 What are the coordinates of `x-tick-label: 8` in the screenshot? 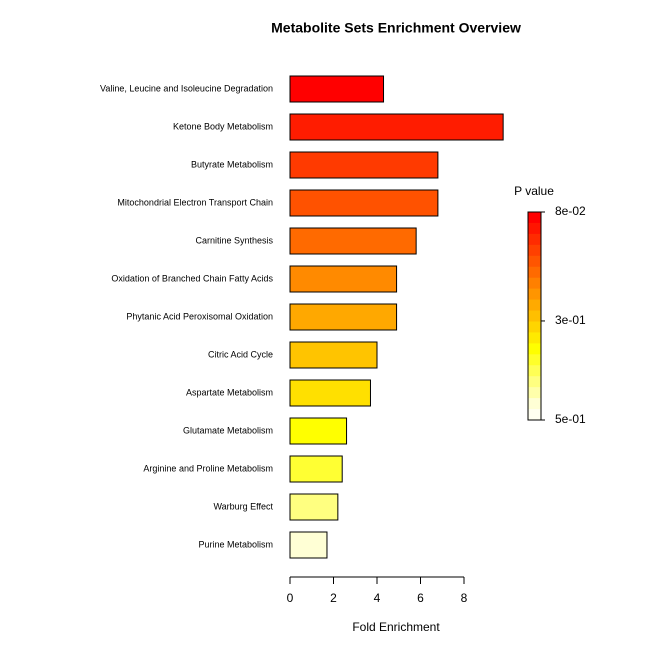 It's located at (464, 598).